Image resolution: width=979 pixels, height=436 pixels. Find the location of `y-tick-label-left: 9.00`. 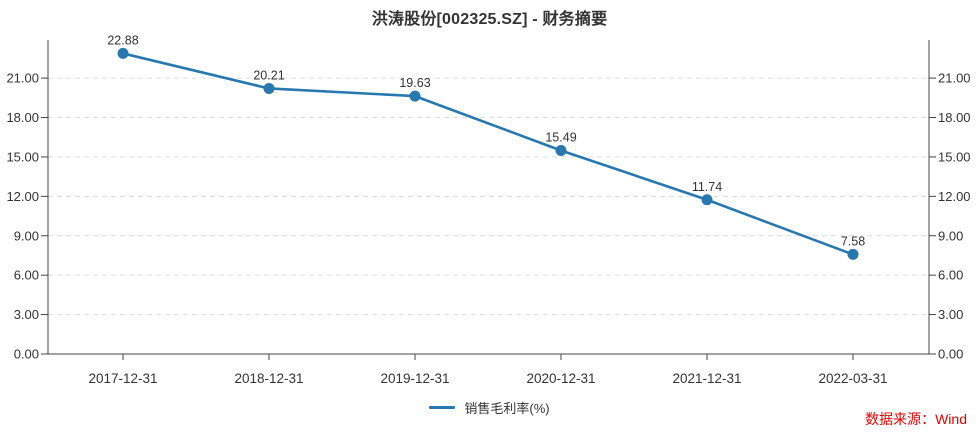

y-tick-label-left: 9.00 is located at coordinates (26, 235).